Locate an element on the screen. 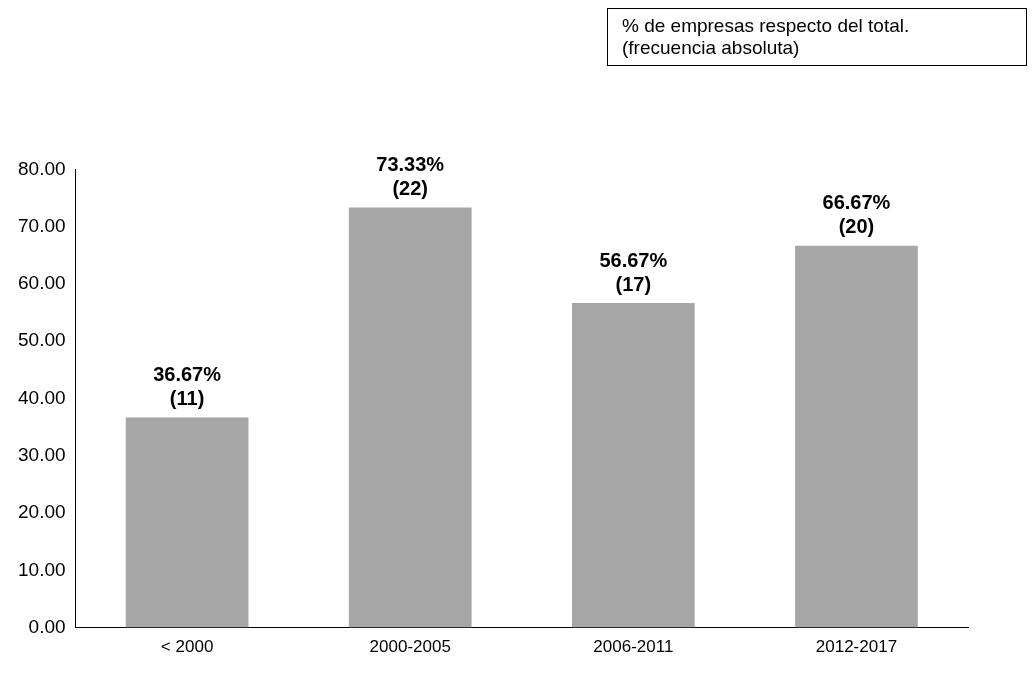 The image size is (1035, 691). y-tick-label: 10.00 is located at coordinates (42, 569).